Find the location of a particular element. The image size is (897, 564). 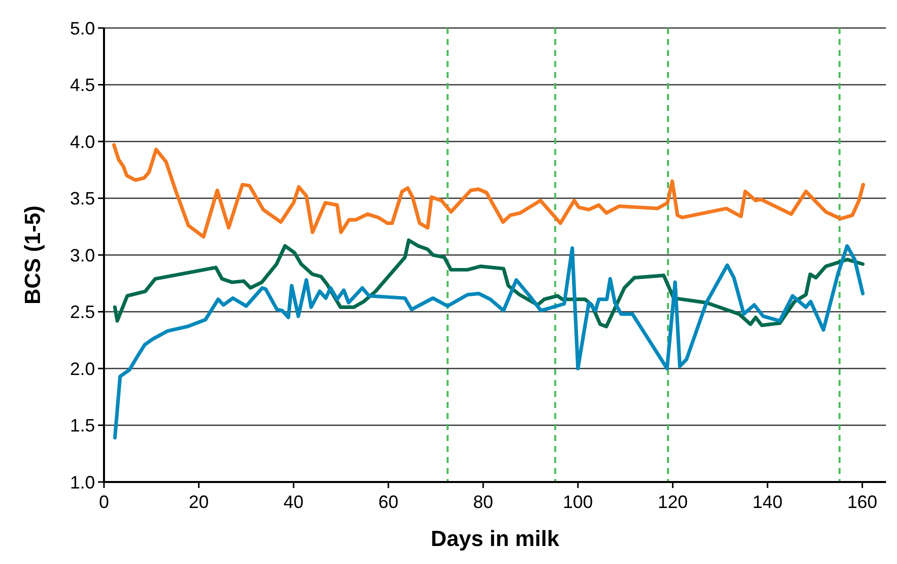

y-tick-label: 1.5 is located at coordinates (82, 426).